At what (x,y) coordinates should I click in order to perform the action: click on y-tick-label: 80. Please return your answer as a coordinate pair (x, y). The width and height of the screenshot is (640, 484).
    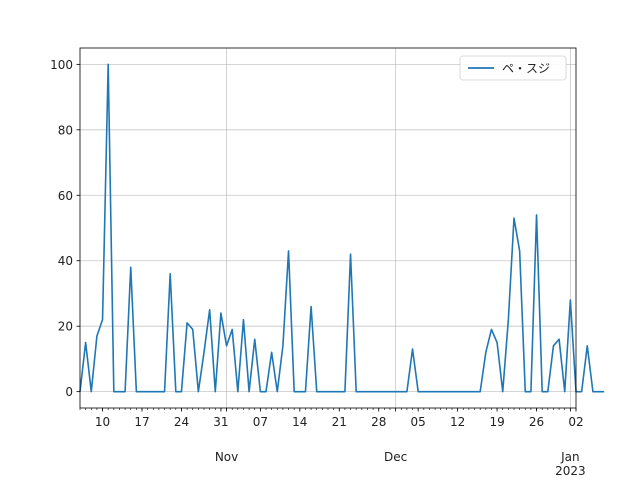
    Looking at the image, I should click on (65, 130).